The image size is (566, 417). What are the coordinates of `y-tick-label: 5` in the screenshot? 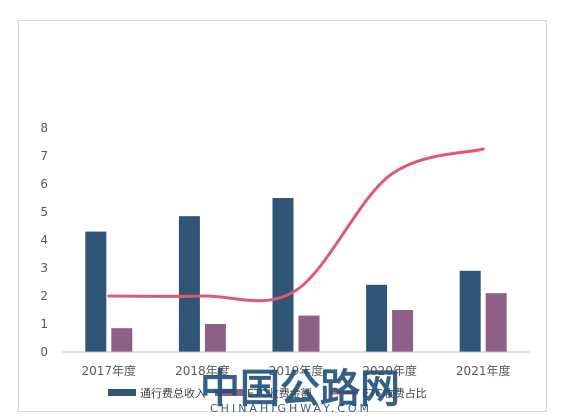 It's located at (44, 212).